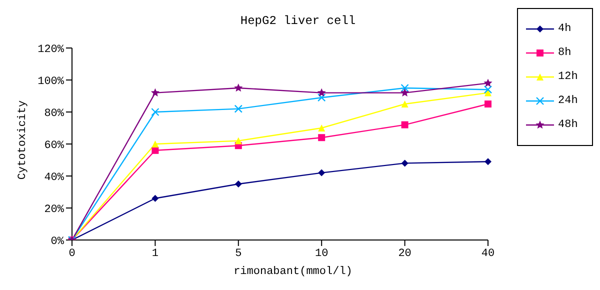 The image size is (600, 290). What do you see at coordinates (568, 101) in the screenshot?
I see `legend-label: 24h` at bounding box center [568, 101].